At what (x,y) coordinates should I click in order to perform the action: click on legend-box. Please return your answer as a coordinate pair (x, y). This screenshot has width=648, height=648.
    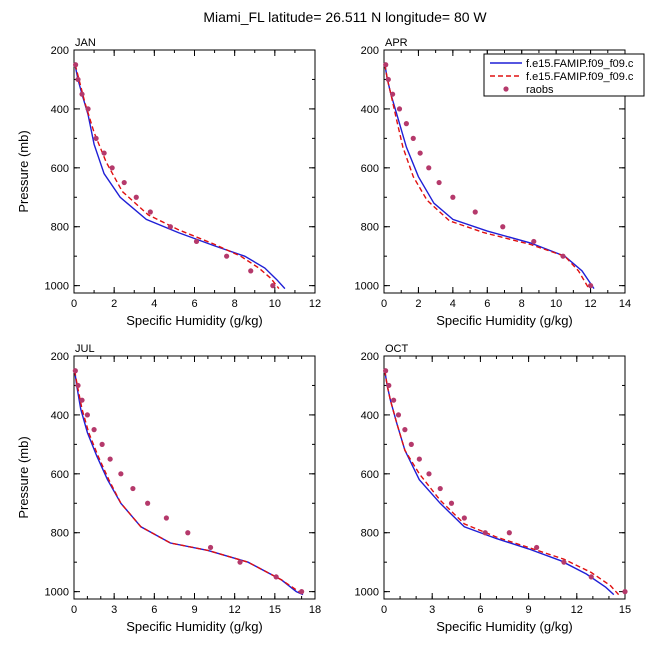
    Looking at the image, I should click on (564, 75).